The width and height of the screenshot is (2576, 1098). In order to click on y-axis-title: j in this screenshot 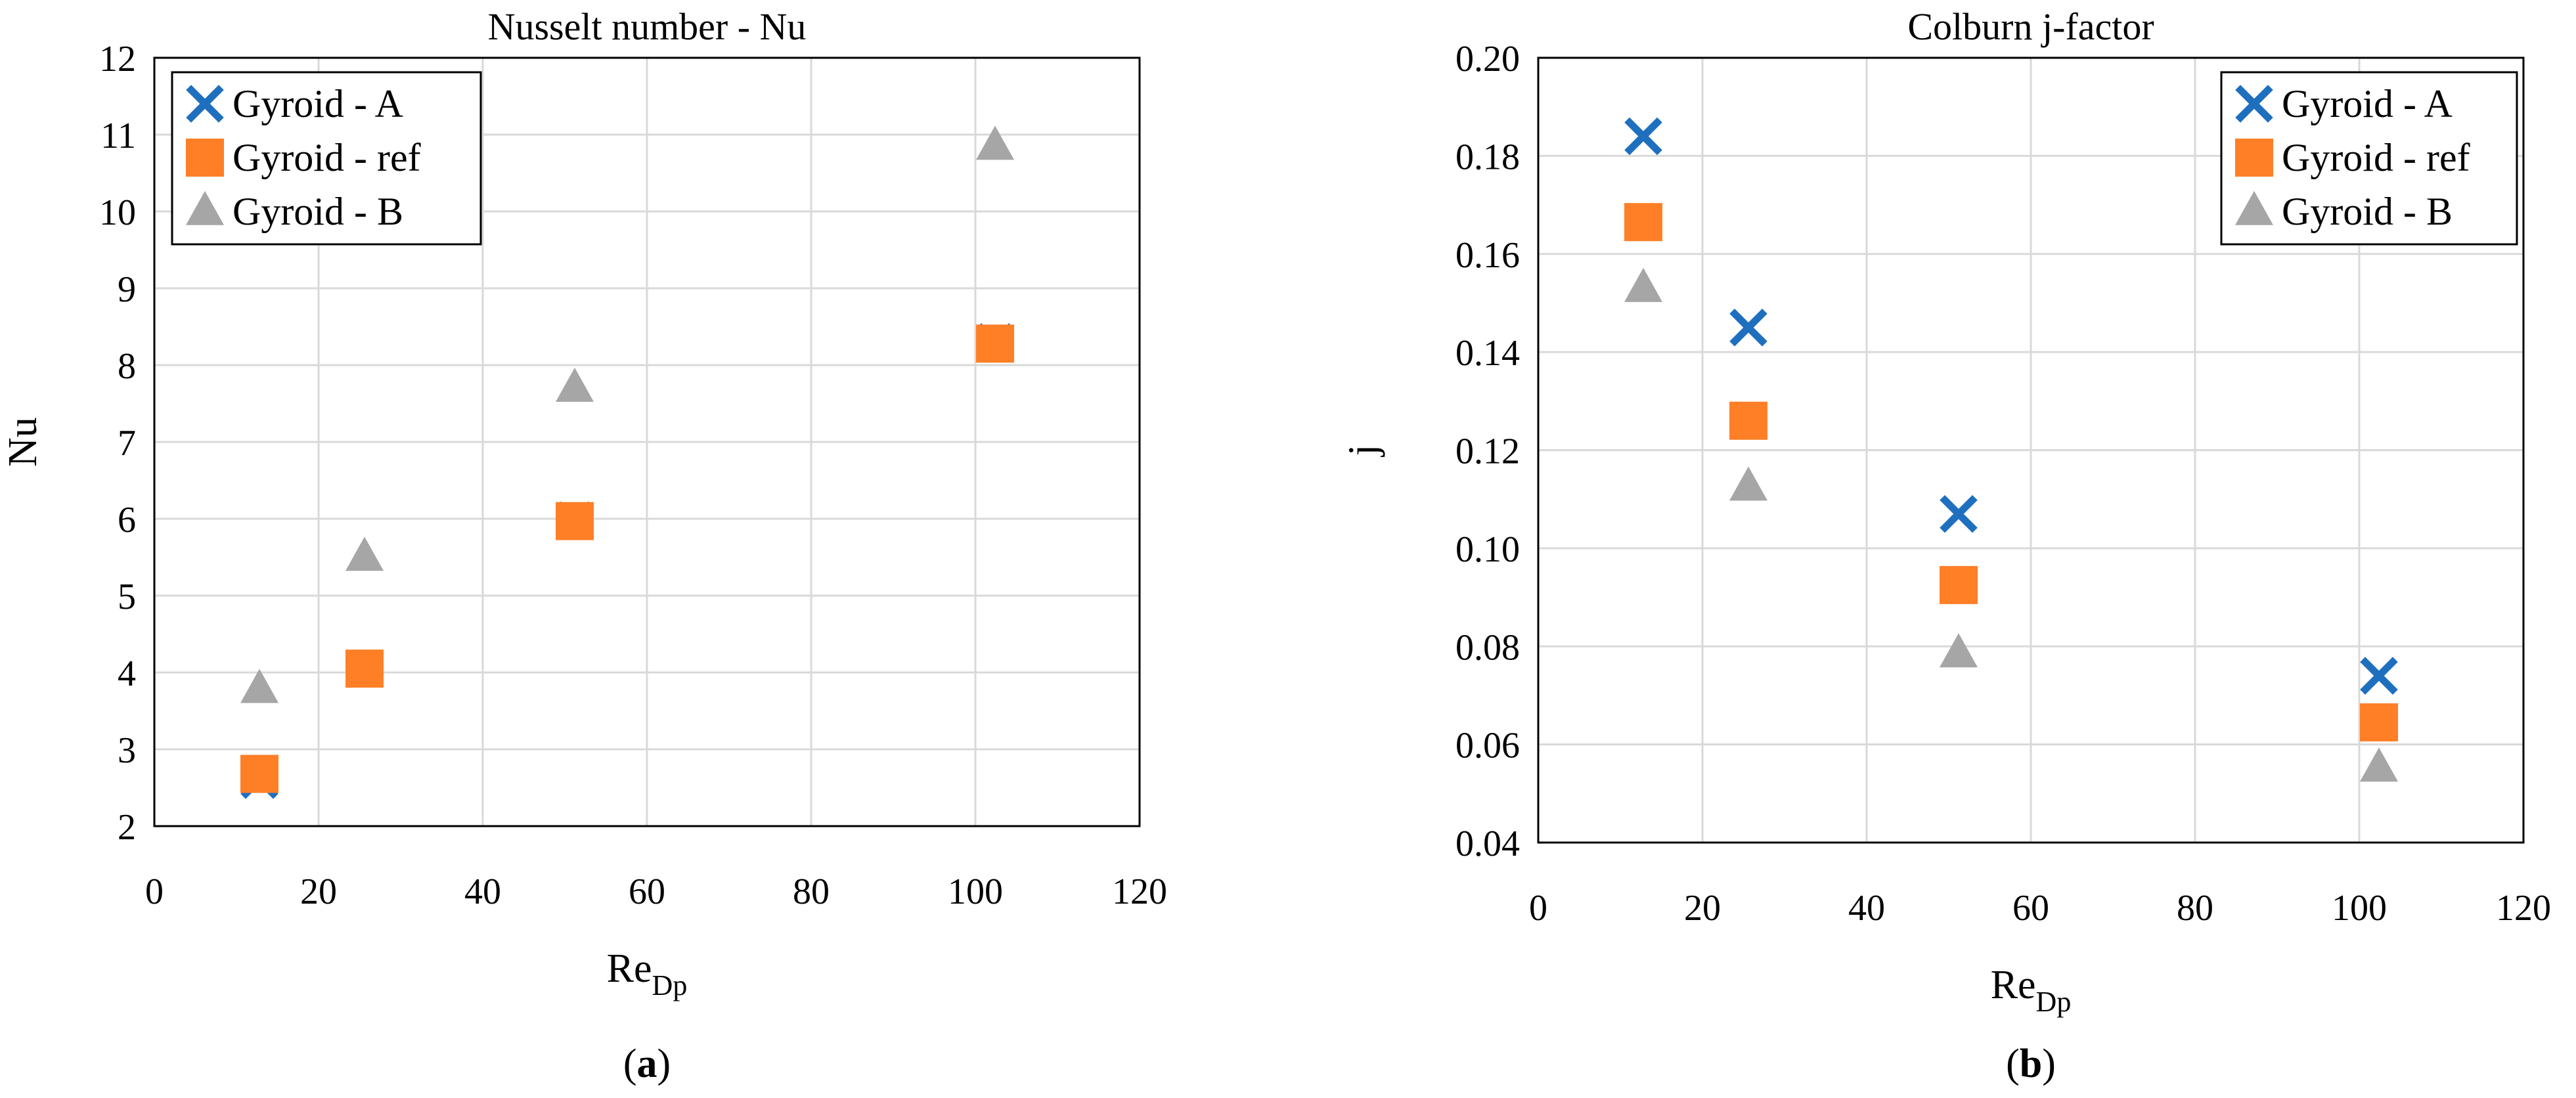, I will do `click(1363, 451)`.